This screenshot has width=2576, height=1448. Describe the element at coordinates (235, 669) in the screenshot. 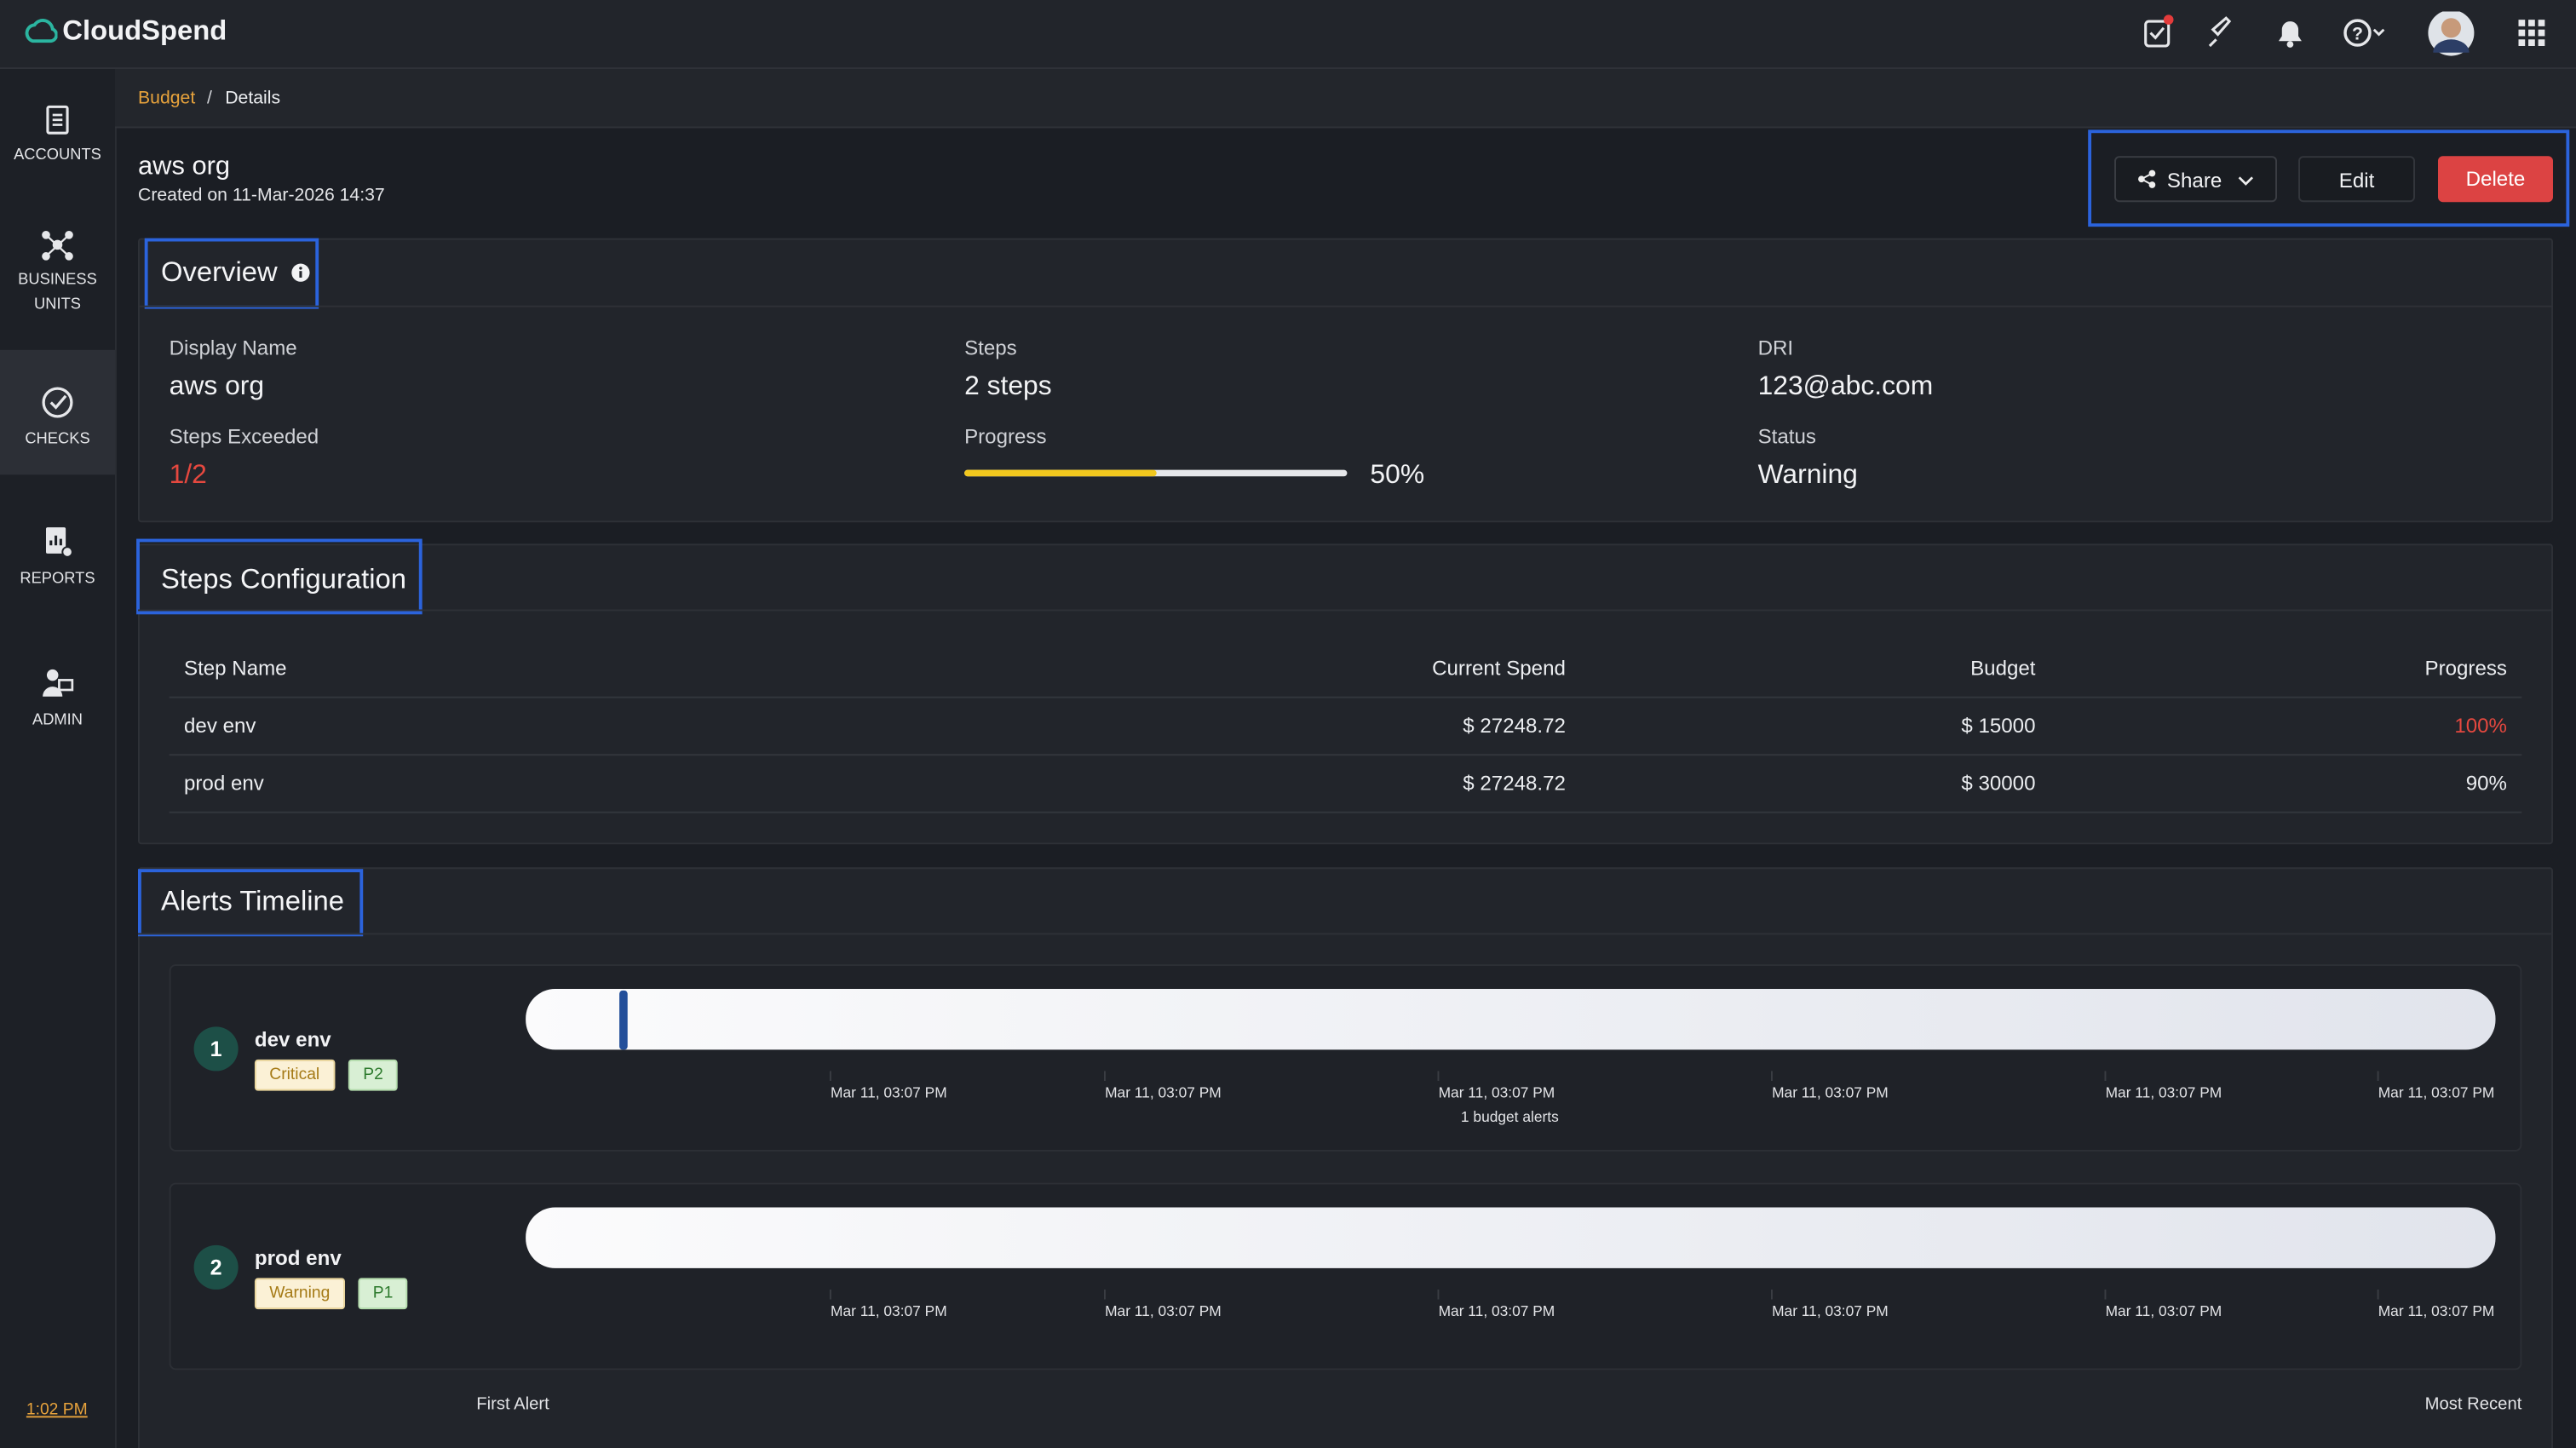

I see `column-header: Step Name` at that location.